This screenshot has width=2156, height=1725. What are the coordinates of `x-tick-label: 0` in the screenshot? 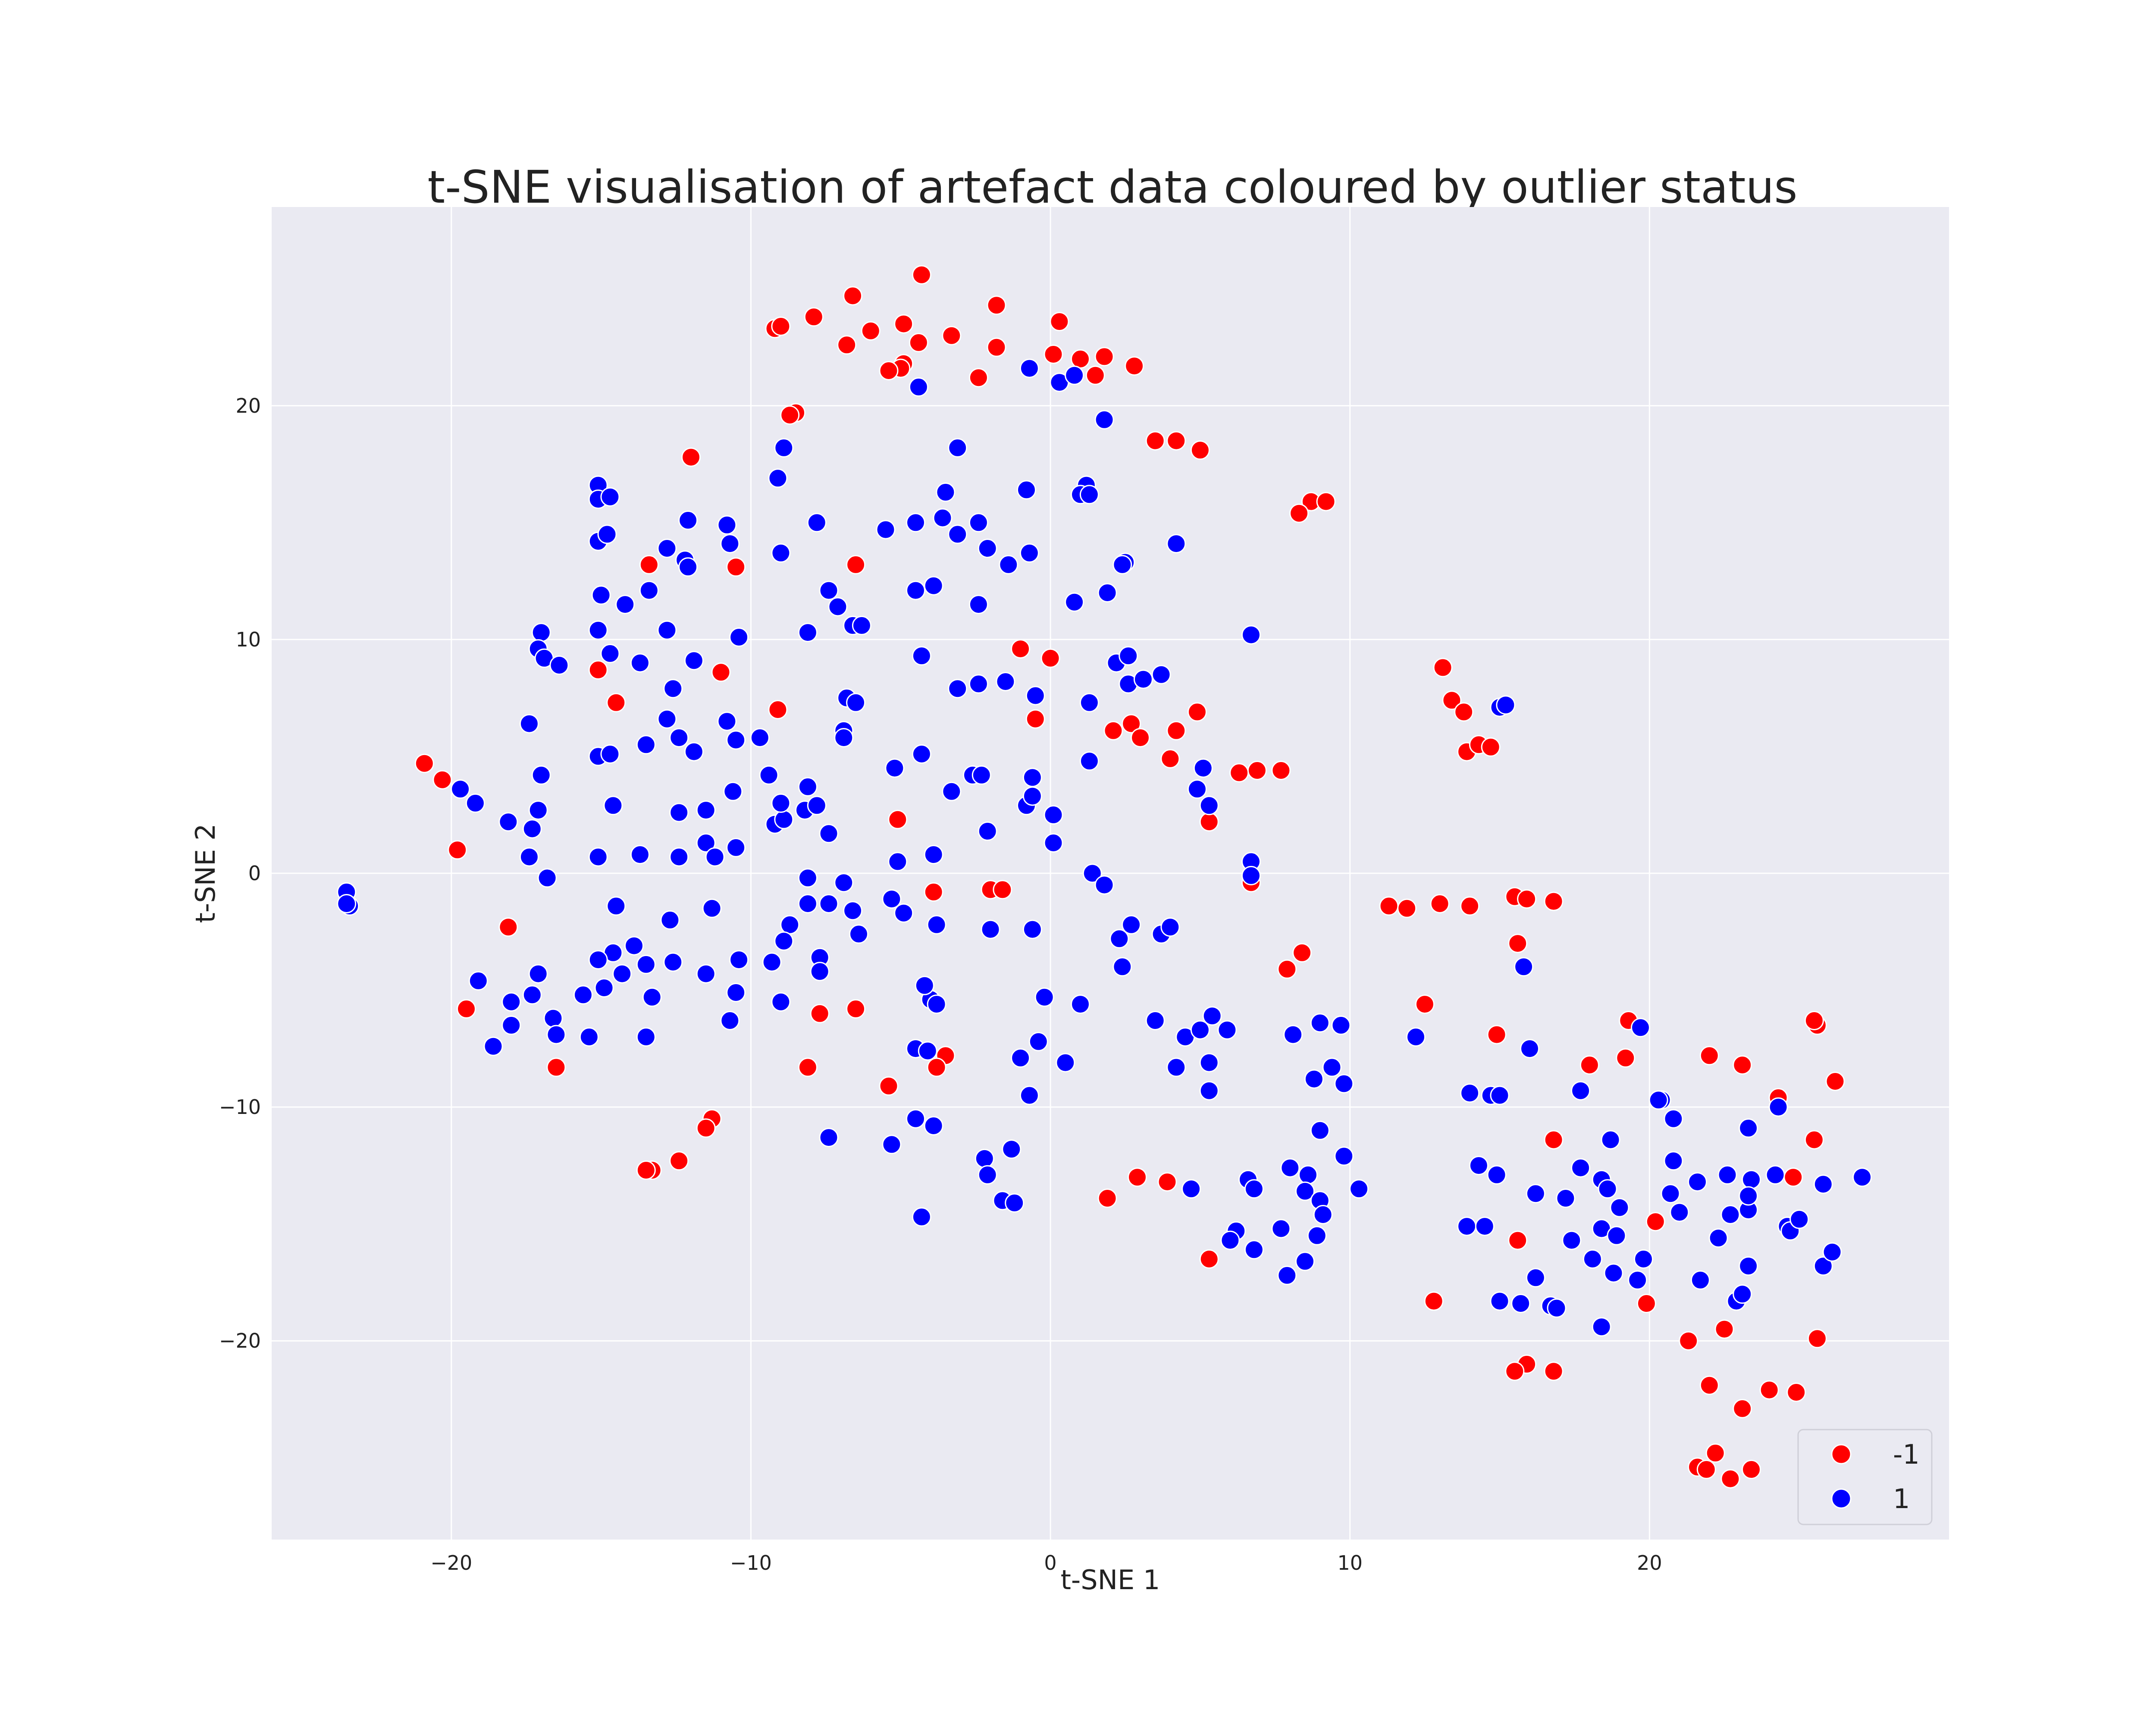 It's located at (1050, 1562).